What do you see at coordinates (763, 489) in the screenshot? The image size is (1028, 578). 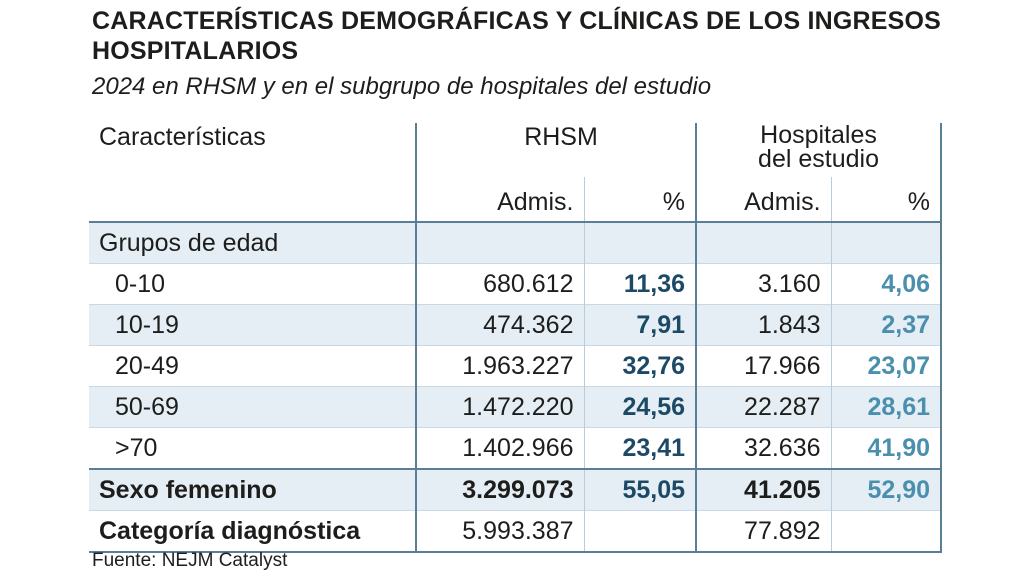 I see `female-study-admis: 41.205` at bounding box center [763, 489].